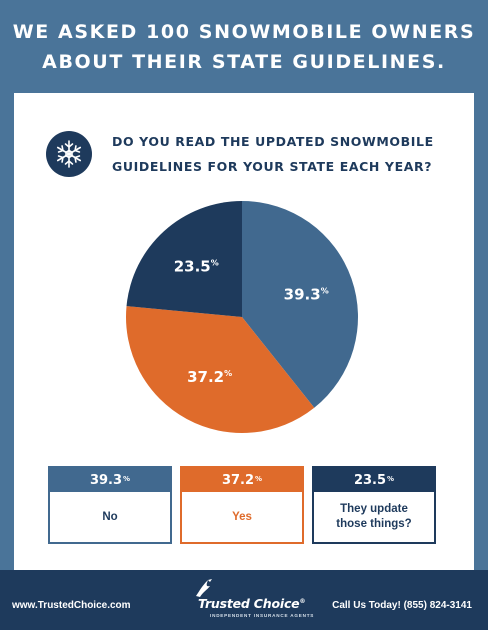 The height and width of the screenshot is (630, 488). What do you see at coordinates (262, 615) in the screenshot?
I see `logo-tagline: INDEPENDENT INSURANCE AGENTS` at bounding box center [262, 615].